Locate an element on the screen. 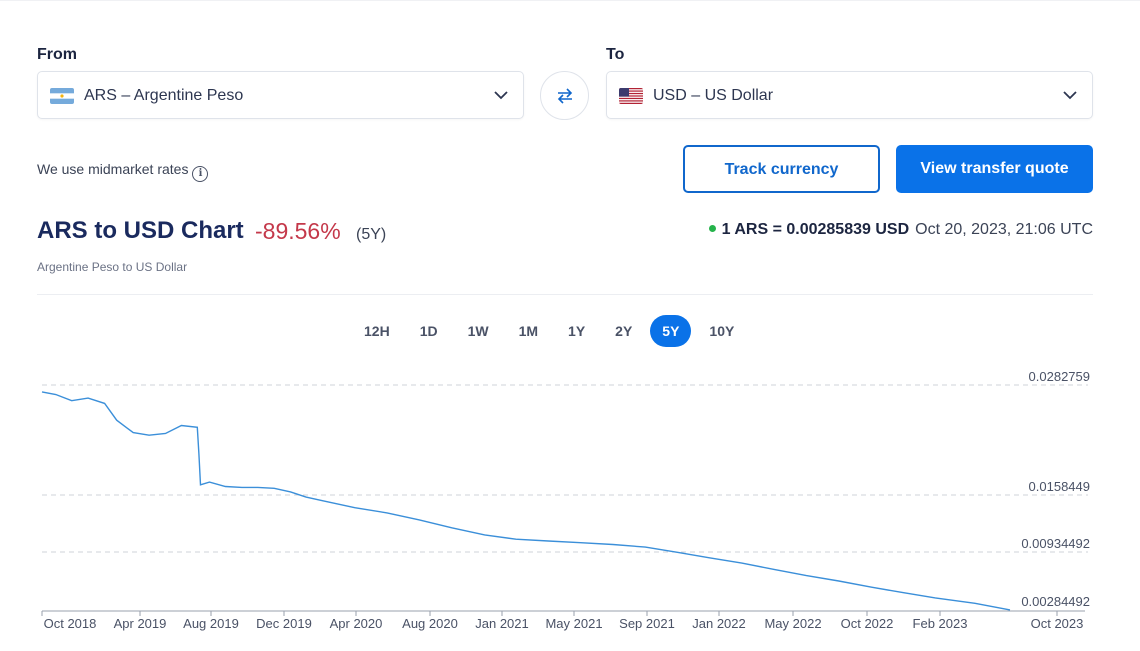 This screenshot has height=651, width=1140. x-tick-label: Apr 2019 is located at coordinates (140, 623).